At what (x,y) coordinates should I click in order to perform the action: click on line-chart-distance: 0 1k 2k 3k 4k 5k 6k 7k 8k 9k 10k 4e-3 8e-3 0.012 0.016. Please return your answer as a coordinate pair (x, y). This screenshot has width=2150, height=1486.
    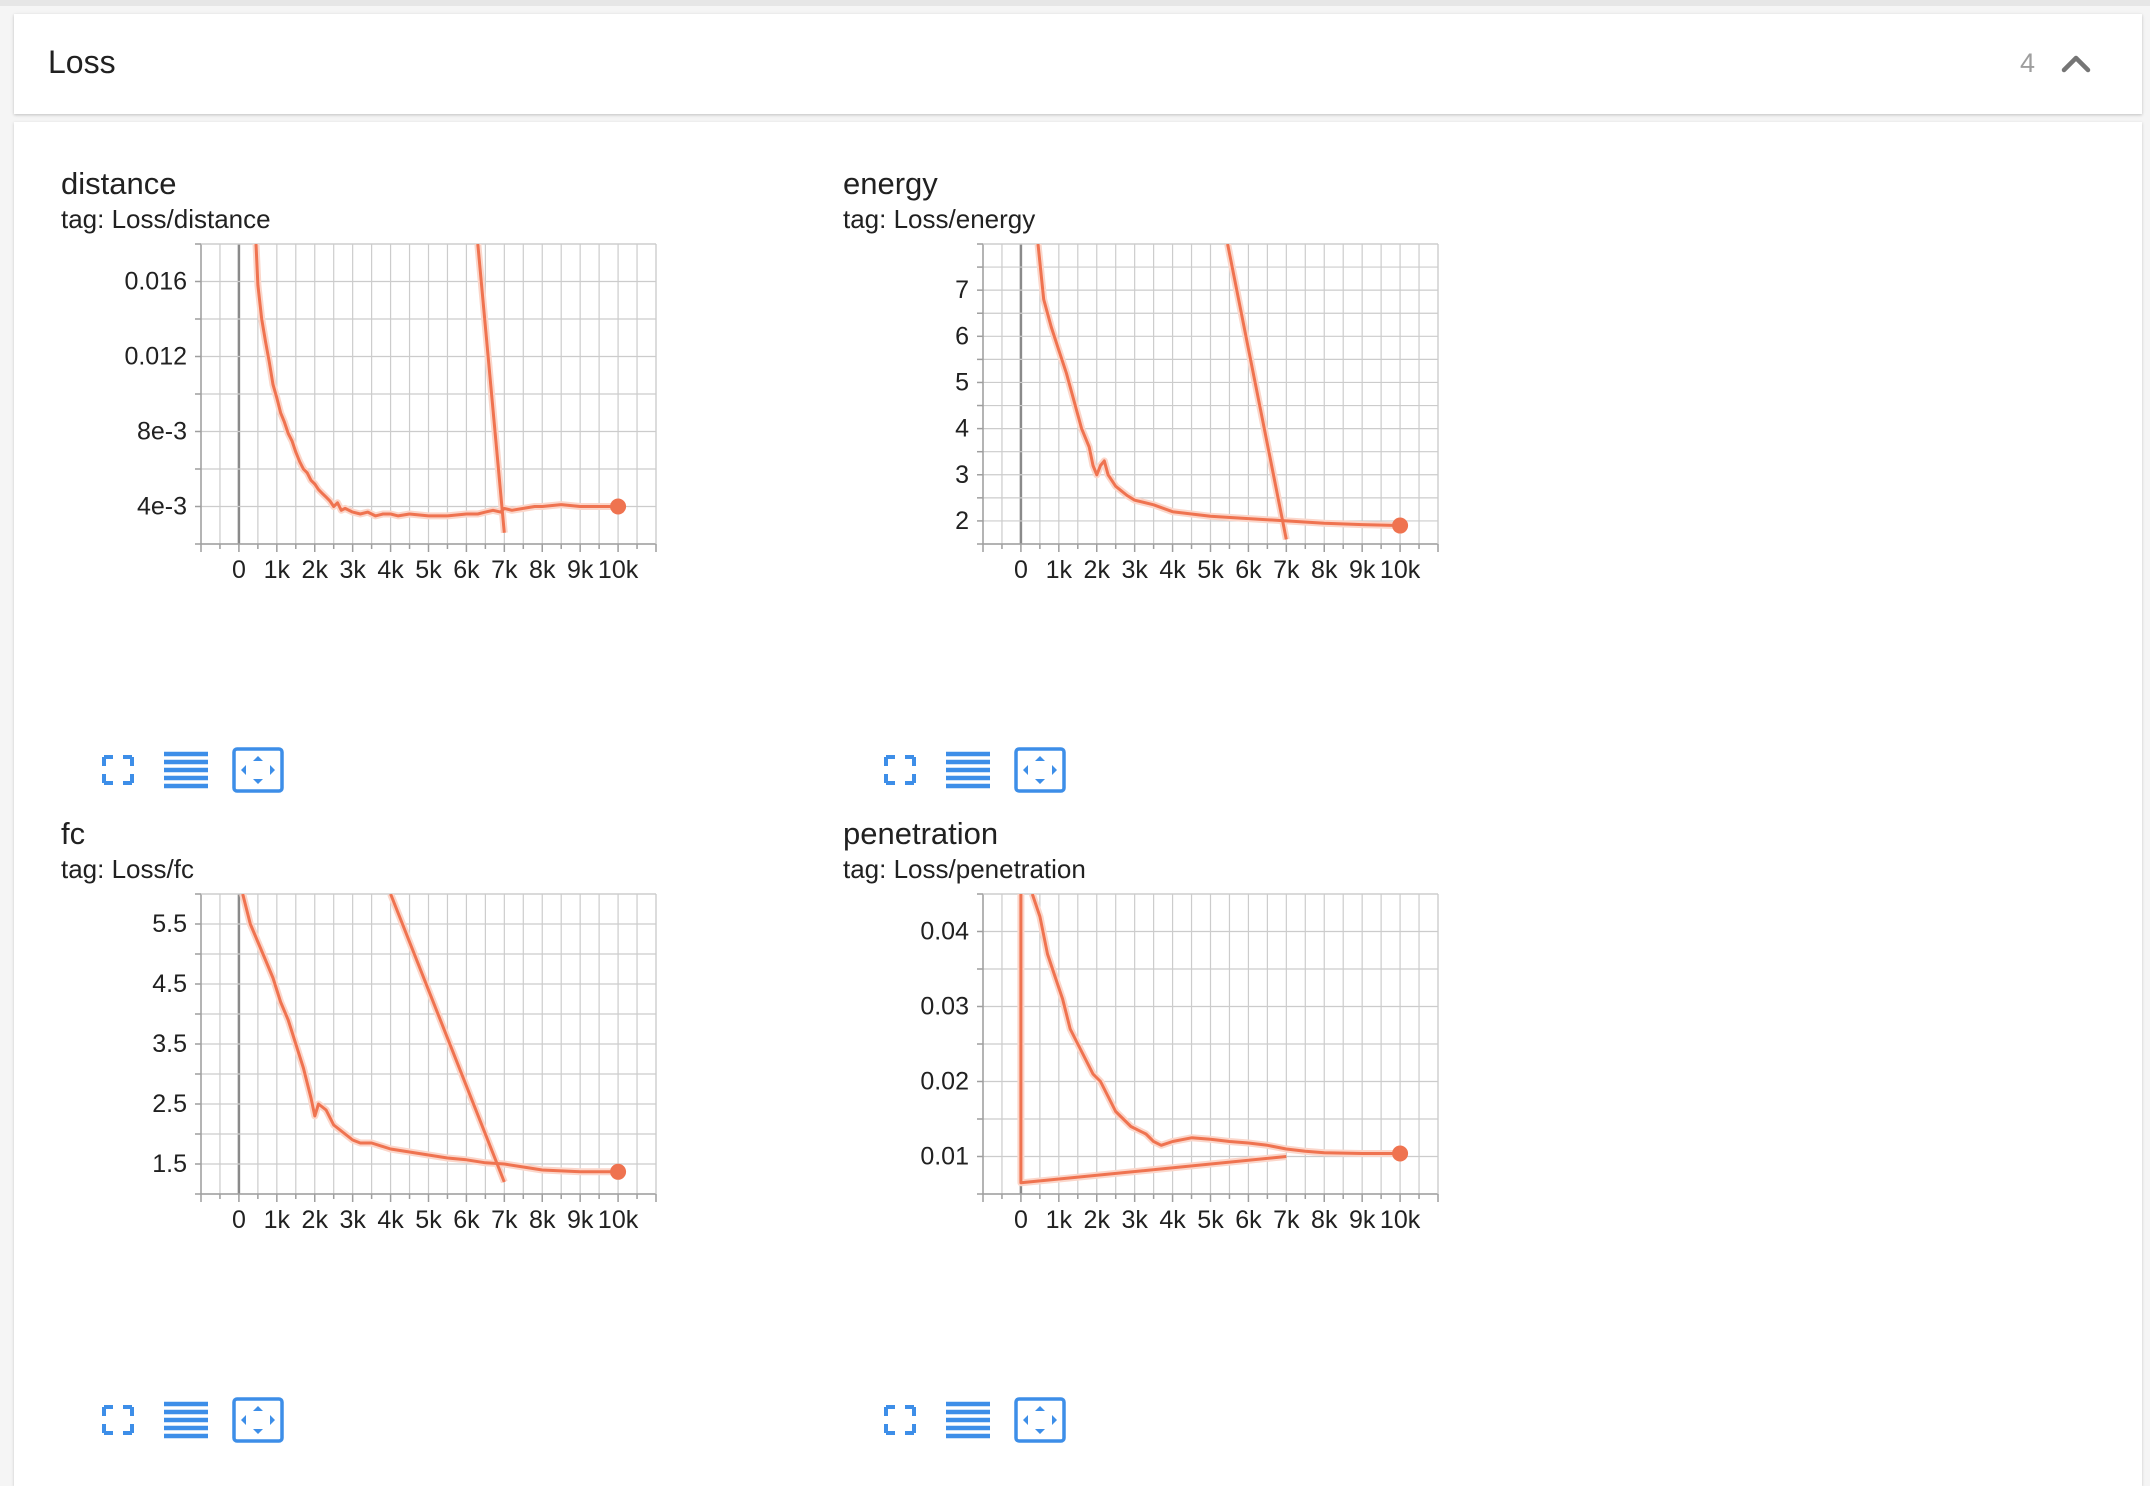
    Looking at the image, I should click on (451, 483).